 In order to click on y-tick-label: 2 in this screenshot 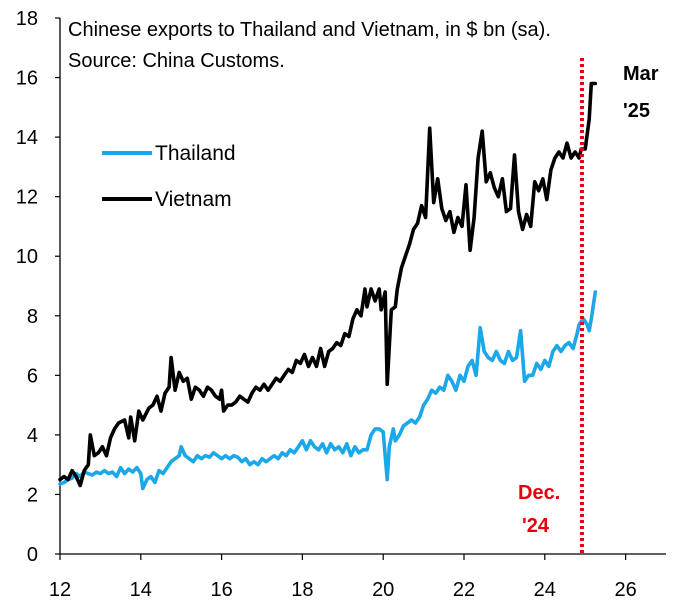, I will do `click(32, 495)`.